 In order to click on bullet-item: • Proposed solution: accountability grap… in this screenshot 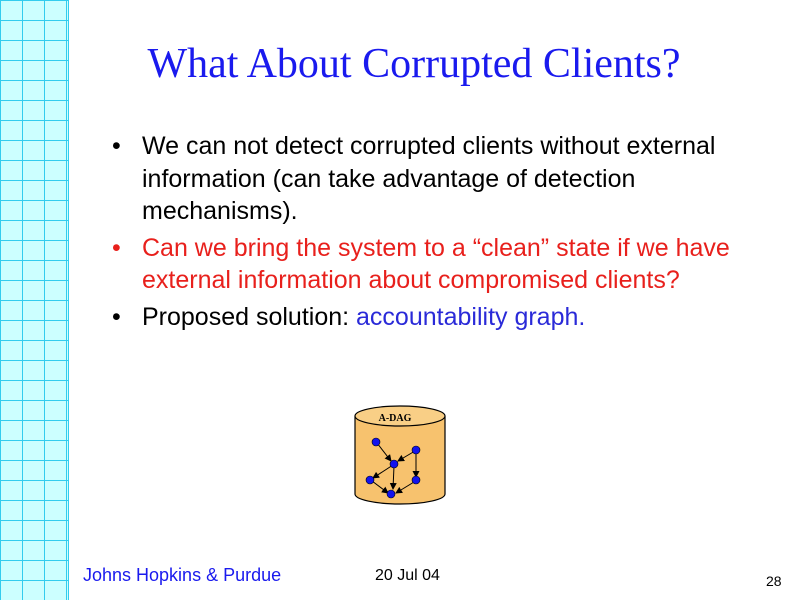, I will do `click(422, 317)`.